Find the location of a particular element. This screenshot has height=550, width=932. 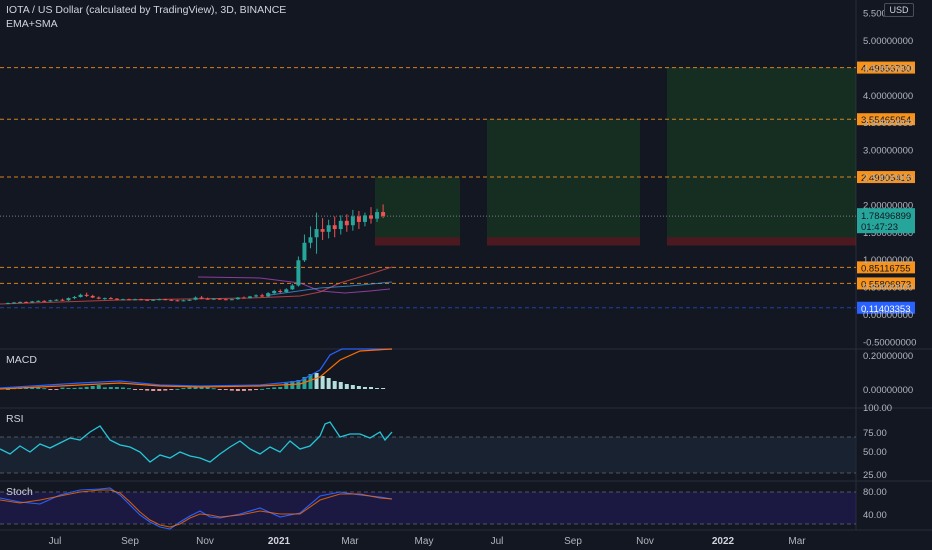

price-axis-tick: 5.00000000 is located at coordinates (888, 41).